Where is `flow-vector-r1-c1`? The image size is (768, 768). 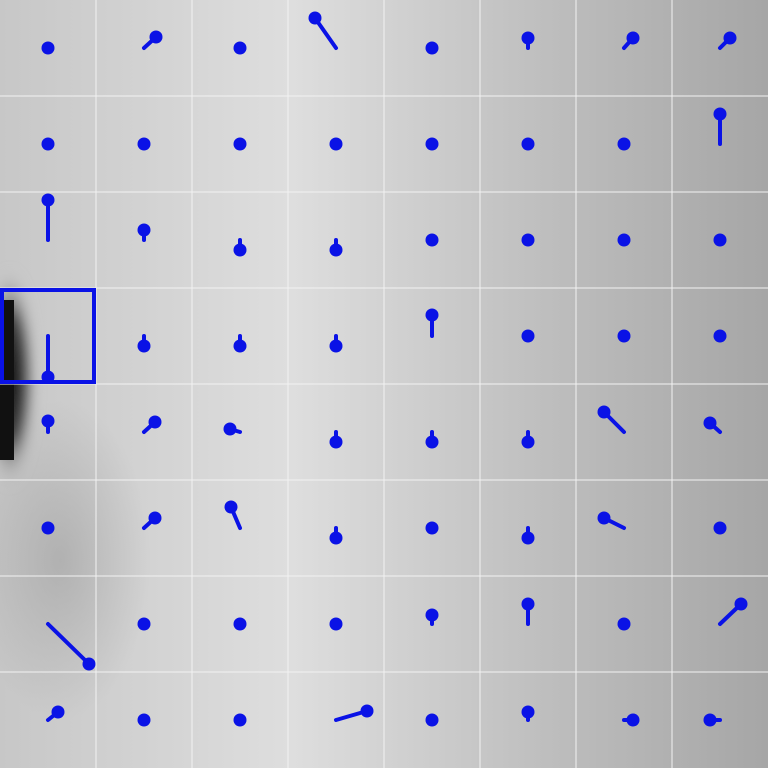 flow-vector-r1-c1 is located at coordinates (144, 144).